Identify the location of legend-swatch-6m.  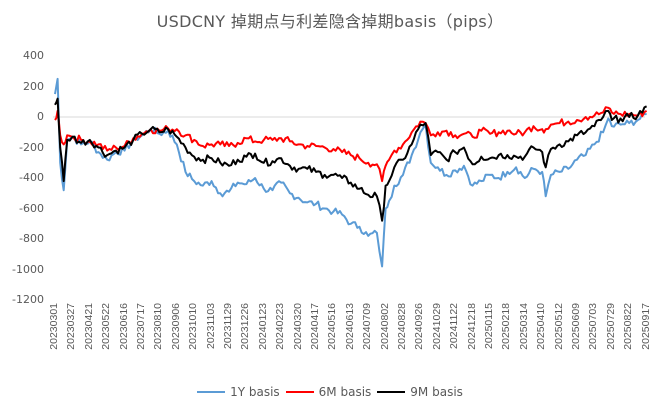
(299, 392).